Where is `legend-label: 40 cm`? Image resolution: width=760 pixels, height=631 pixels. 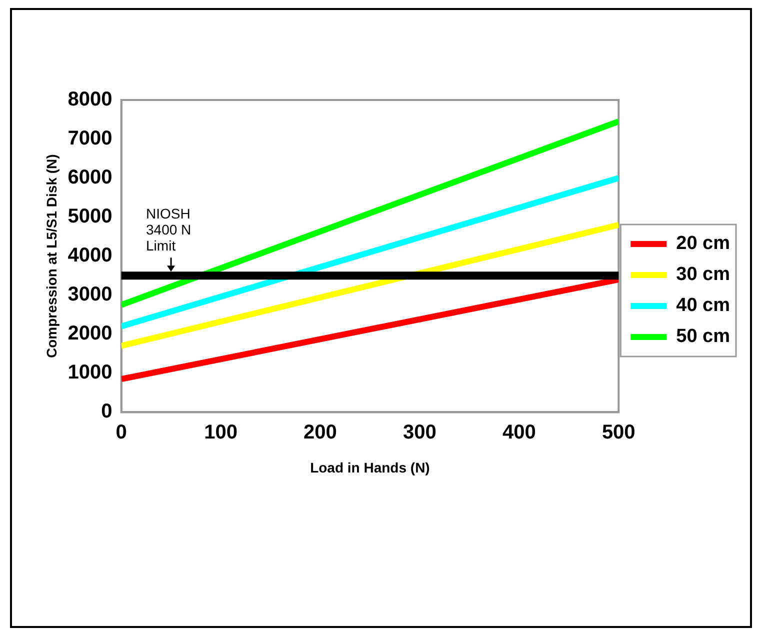
legend-label: 40 cm is located at coordinates (703, 305).